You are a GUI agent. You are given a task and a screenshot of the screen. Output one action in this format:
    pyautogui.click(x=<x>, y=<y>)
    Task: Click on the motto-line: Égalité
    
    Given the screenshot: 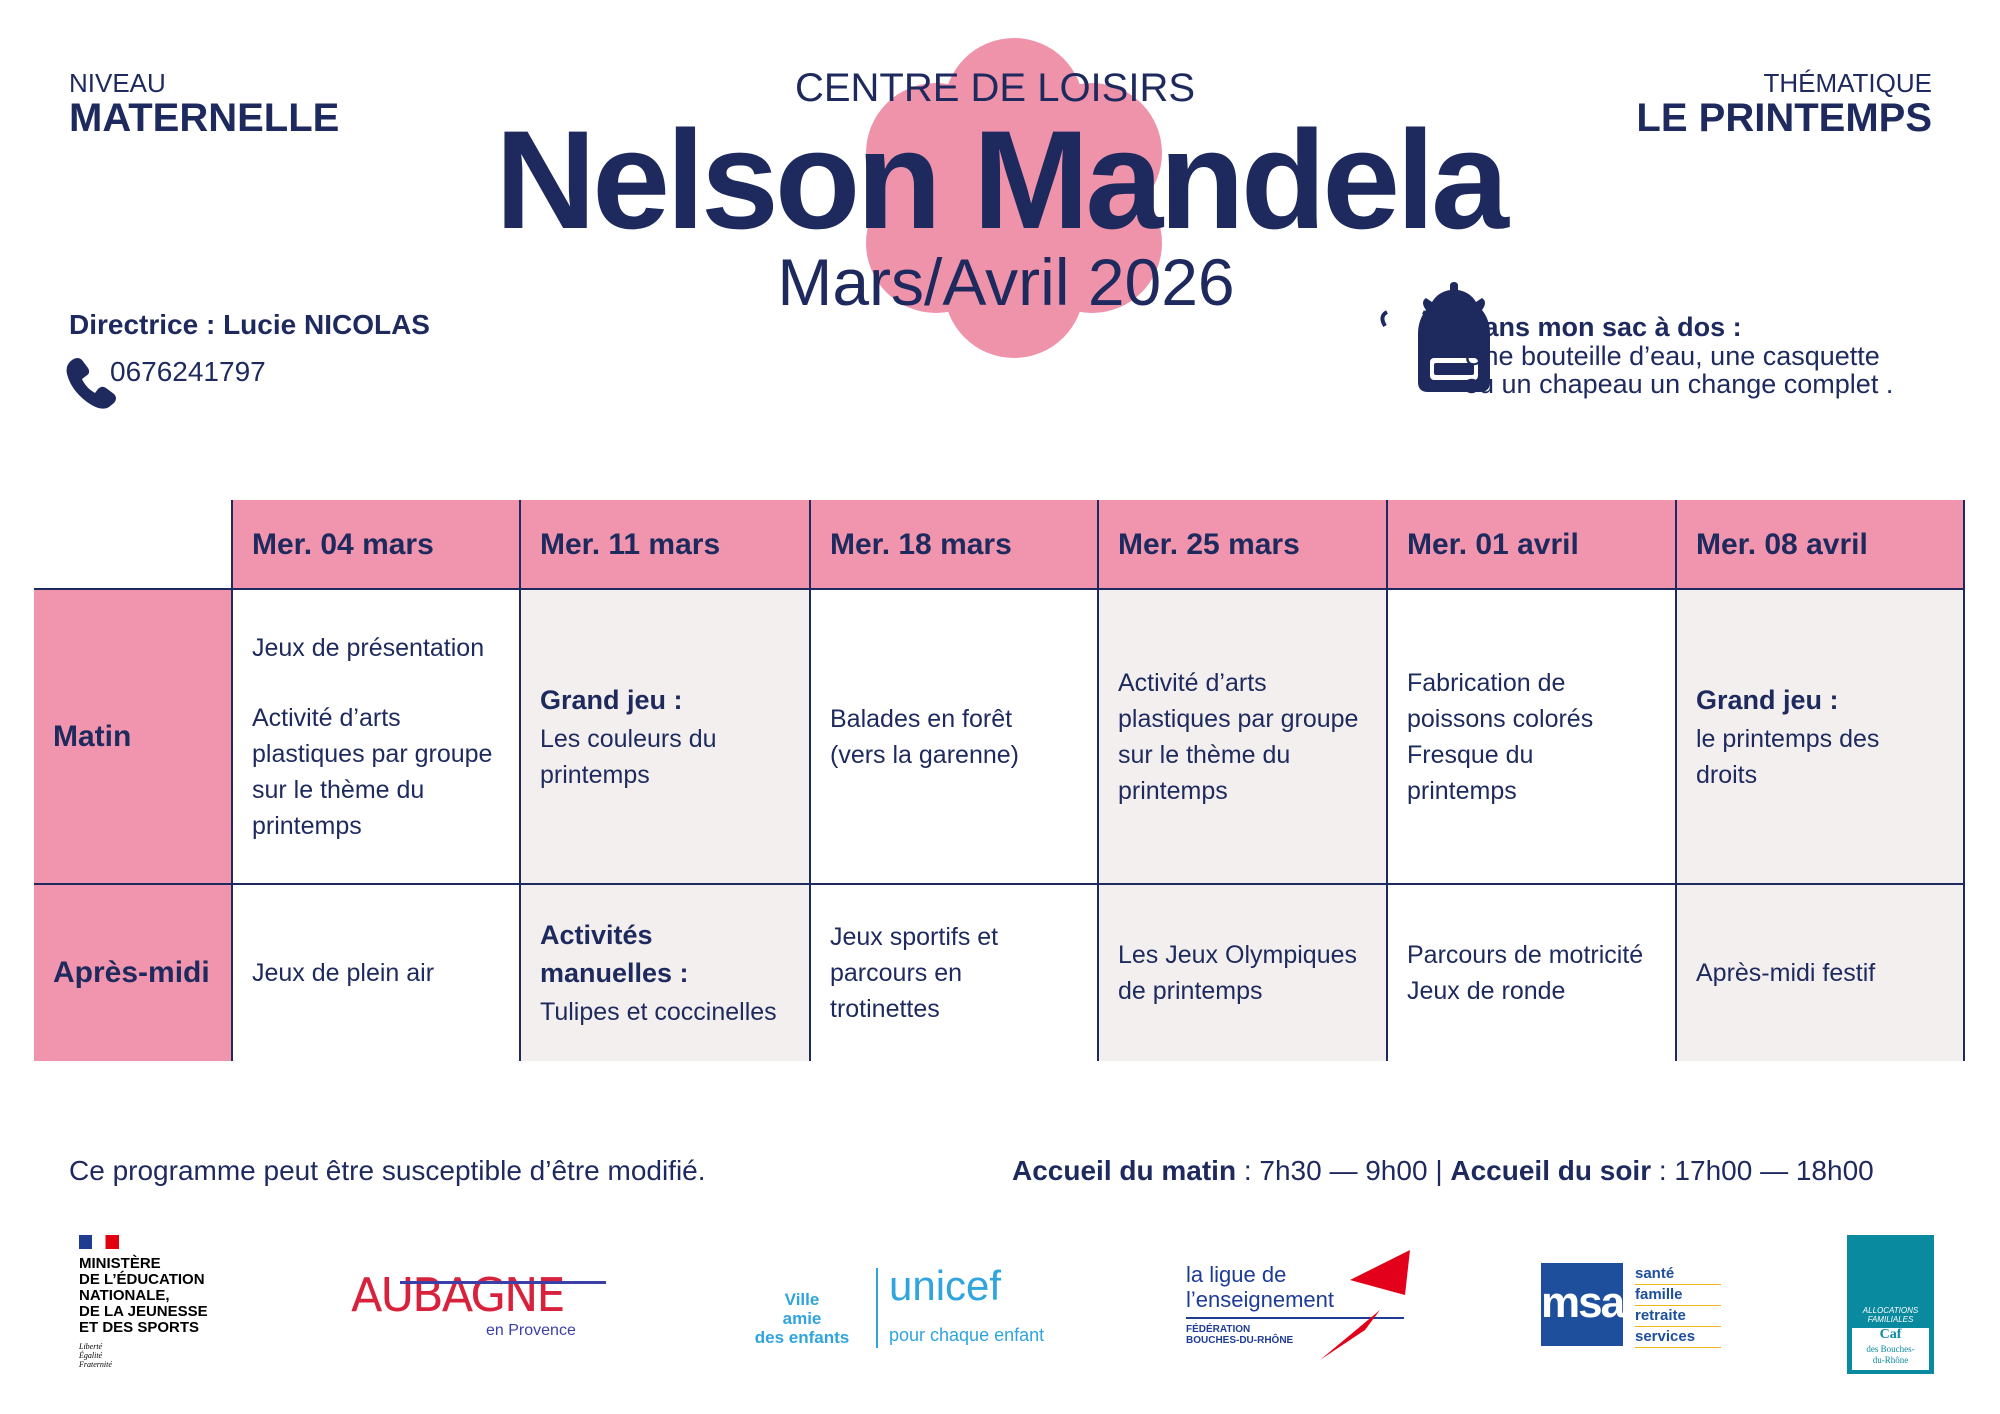 What is the action you would take?
    pyautogui.click(x=91, y=1355)
    